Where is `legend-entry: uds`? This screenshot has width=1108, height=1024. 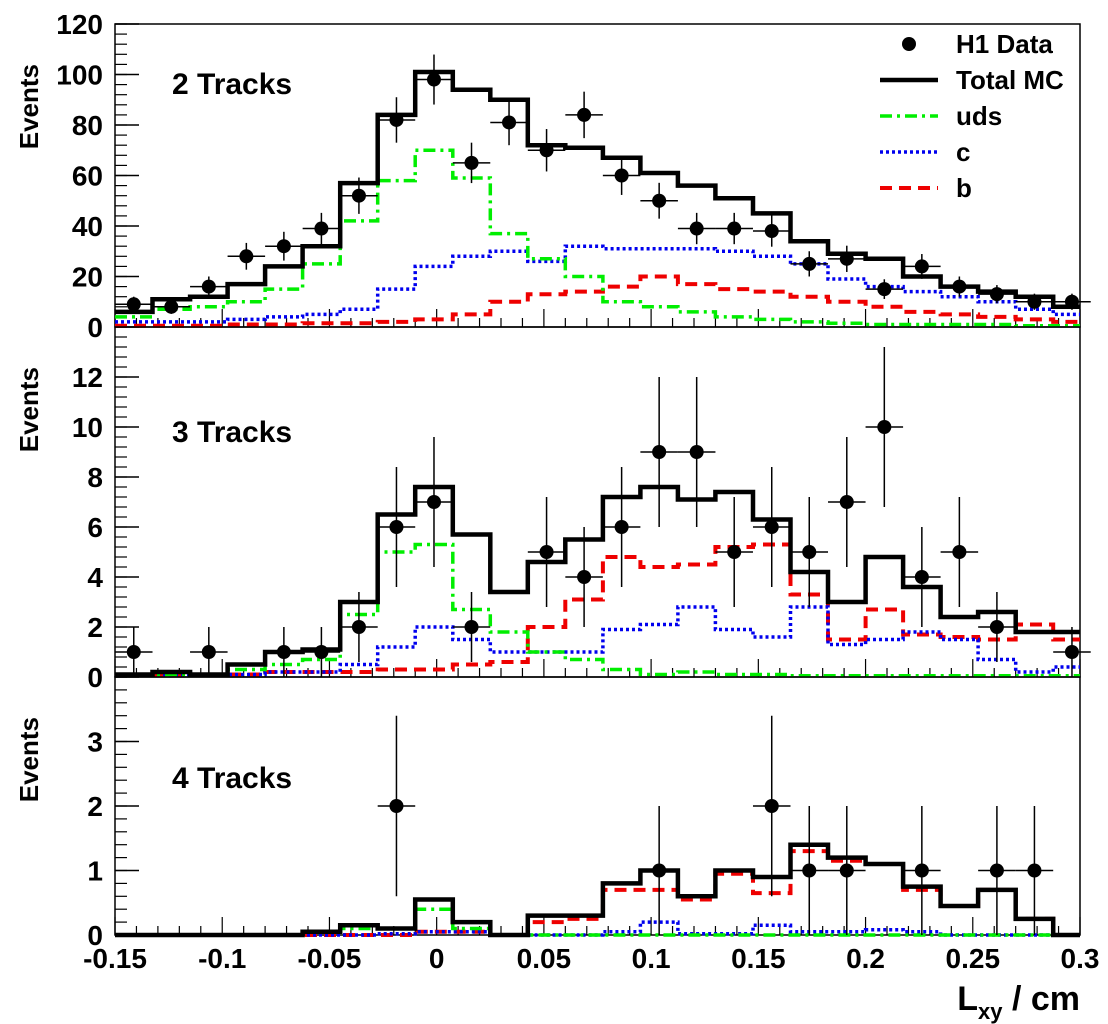 legend-entry: uds is located at coordinates (941, 116).